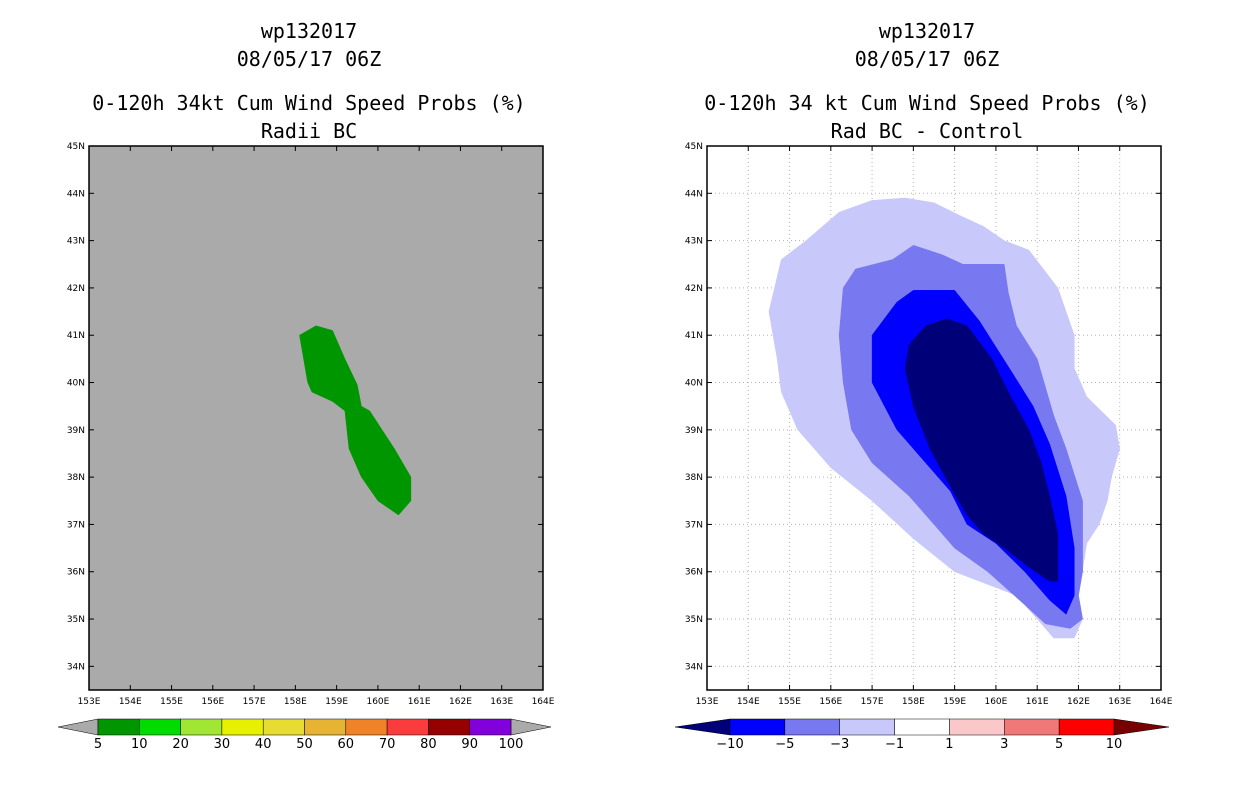  I want to click on colorbar-label: 3, so click(1004, 744).